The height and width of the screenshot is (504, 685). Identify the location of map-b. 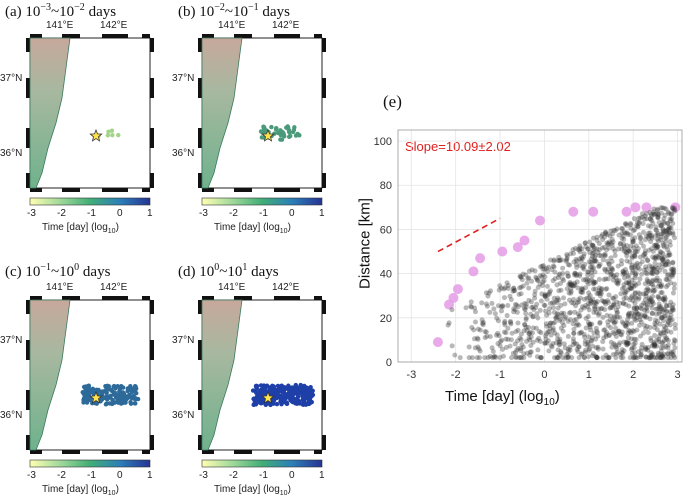
(262, 120).